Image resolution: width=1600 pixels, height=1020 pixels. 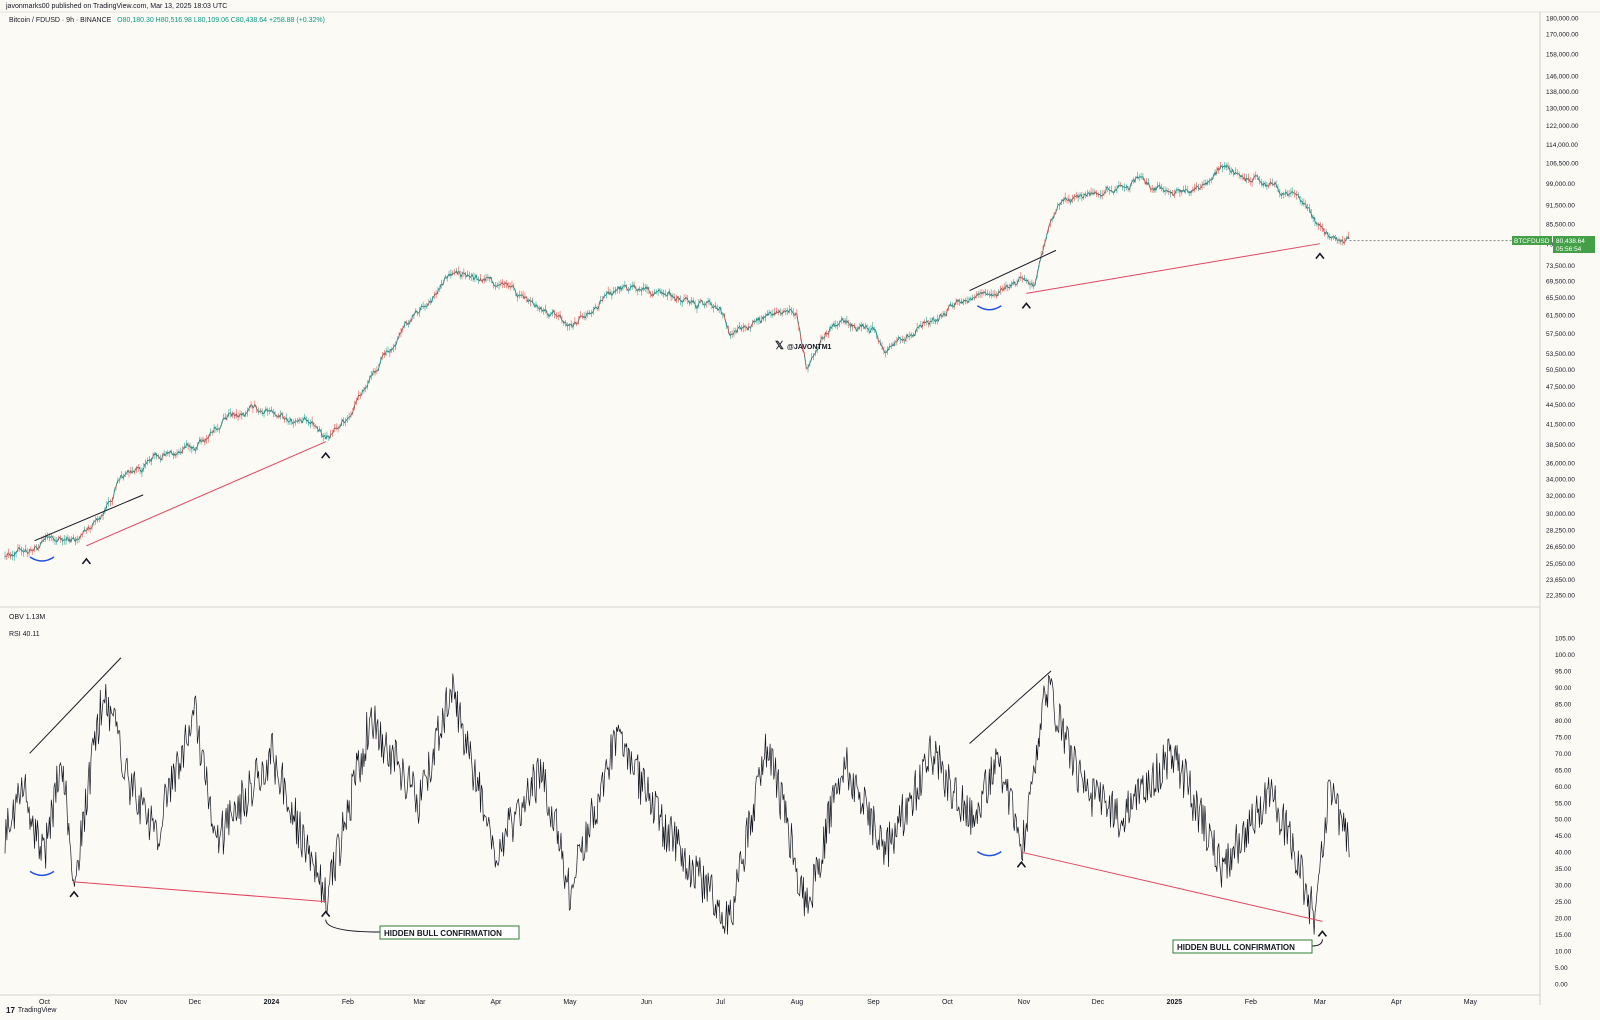 I want to click on price-tick-label: 47,500.00, so click(x=1560, y=387).